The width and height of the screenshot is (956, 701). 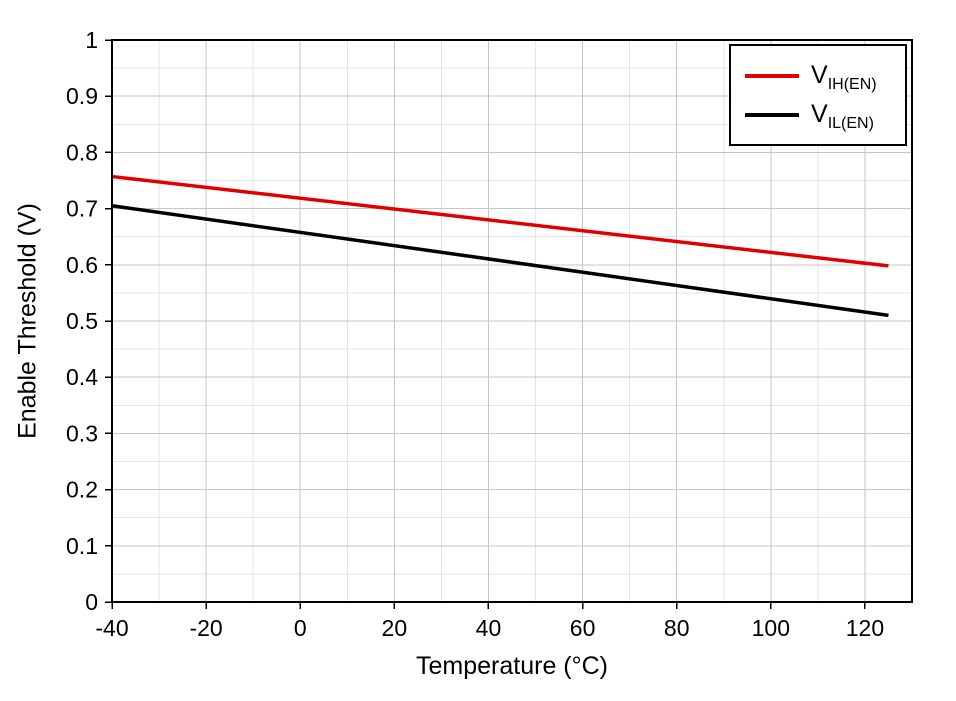 What do you see at coordinates (850, 123) in the screenshot?
I see `legend-label-vil-sub: IL(EN)` at bounding box center [850, 123].